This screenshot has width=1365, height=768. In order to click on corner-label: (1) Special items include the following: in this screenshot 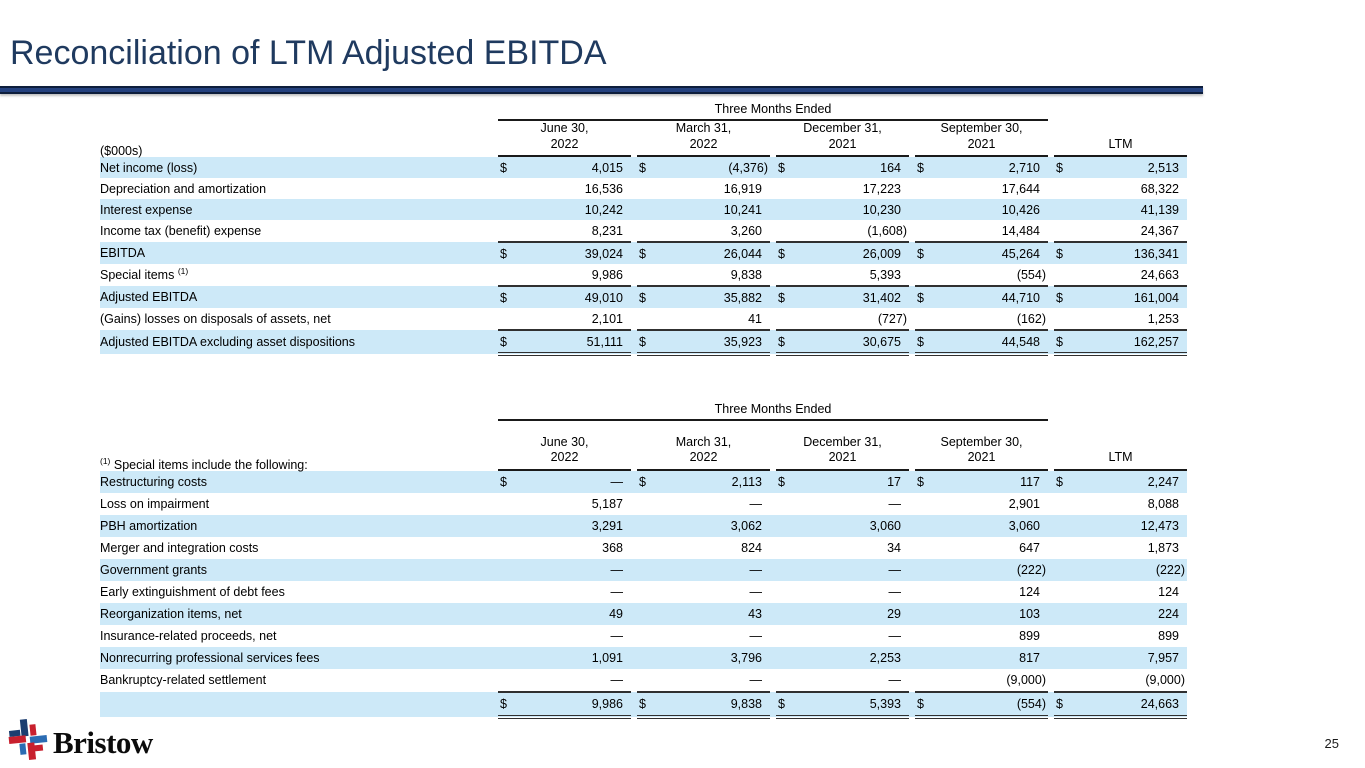, I will do `click(204, 463)`.